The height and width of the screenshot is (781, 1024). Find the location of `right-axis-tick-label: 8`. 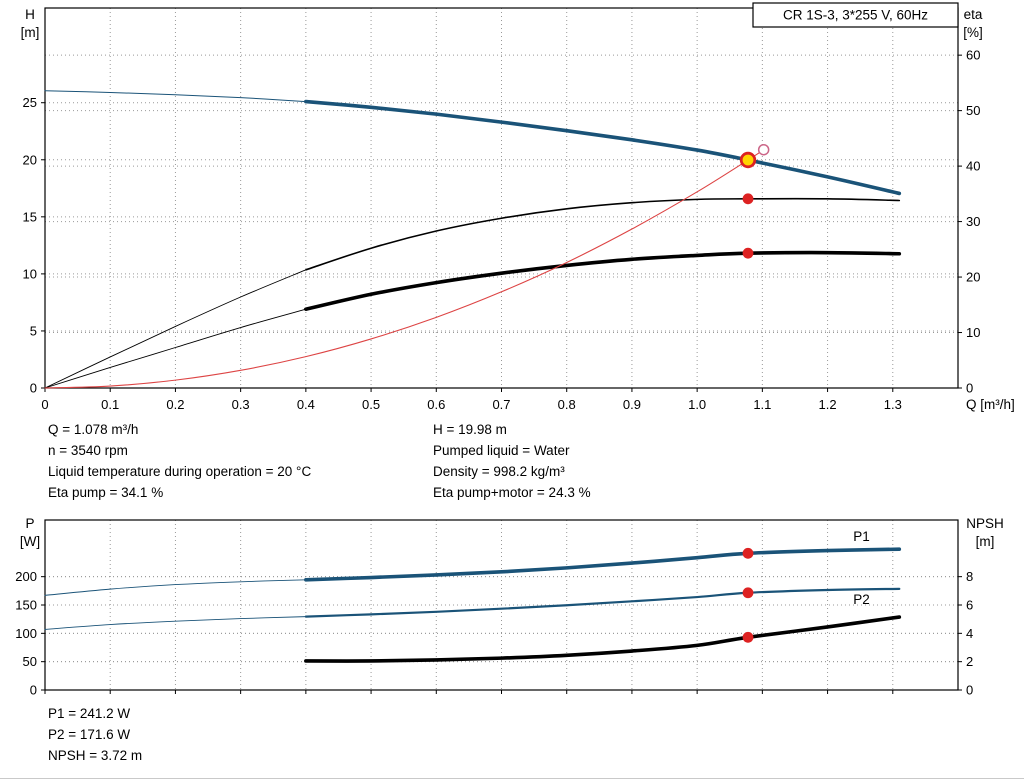

right-axis-tick-label: 8 is located at coordinates (969, 576).